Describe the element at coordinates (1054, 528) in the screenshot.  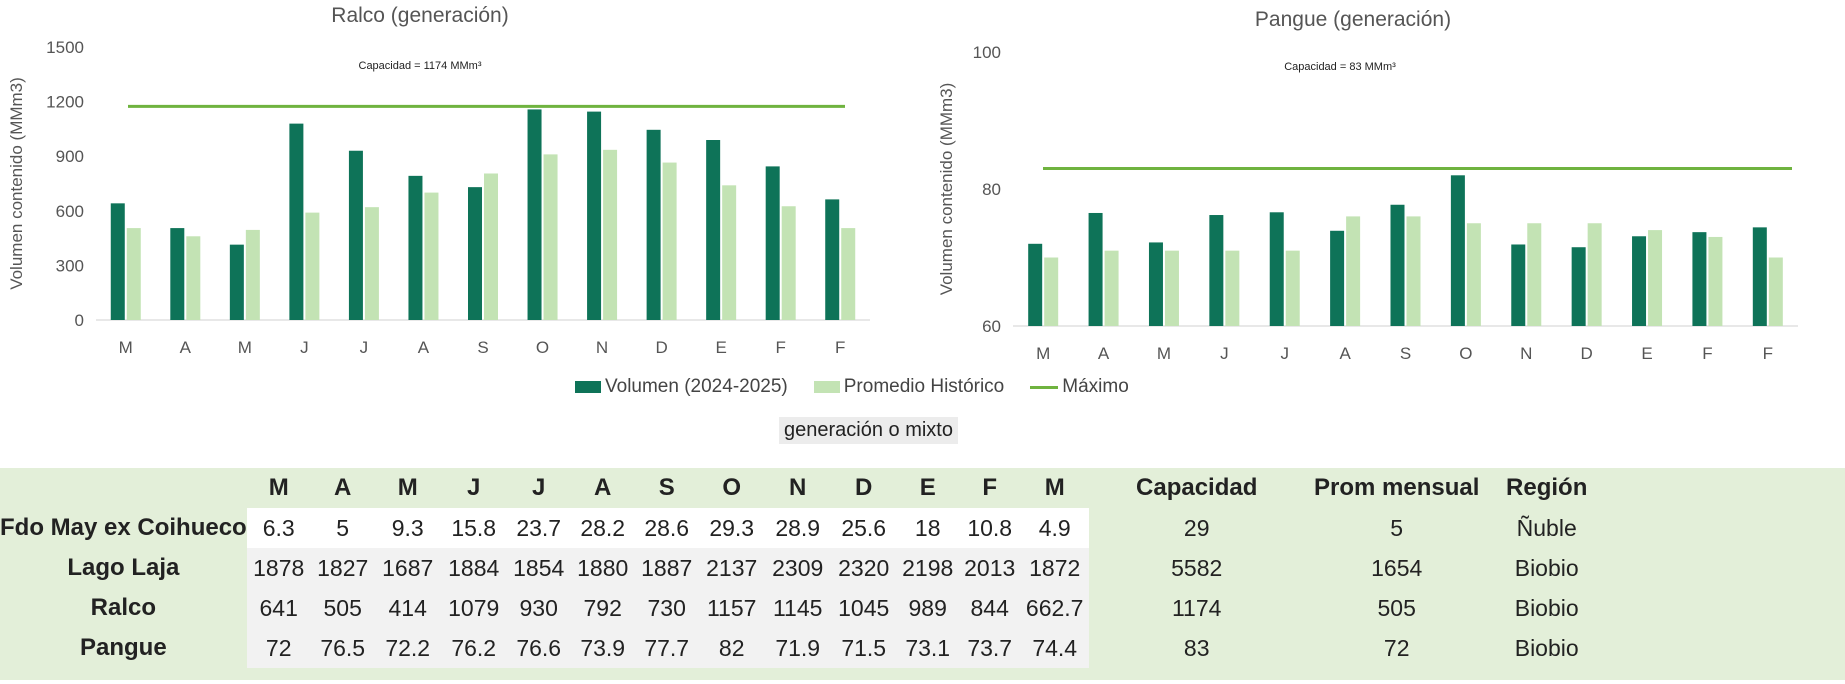
I see `month-value-cell: 4.9` at that location.